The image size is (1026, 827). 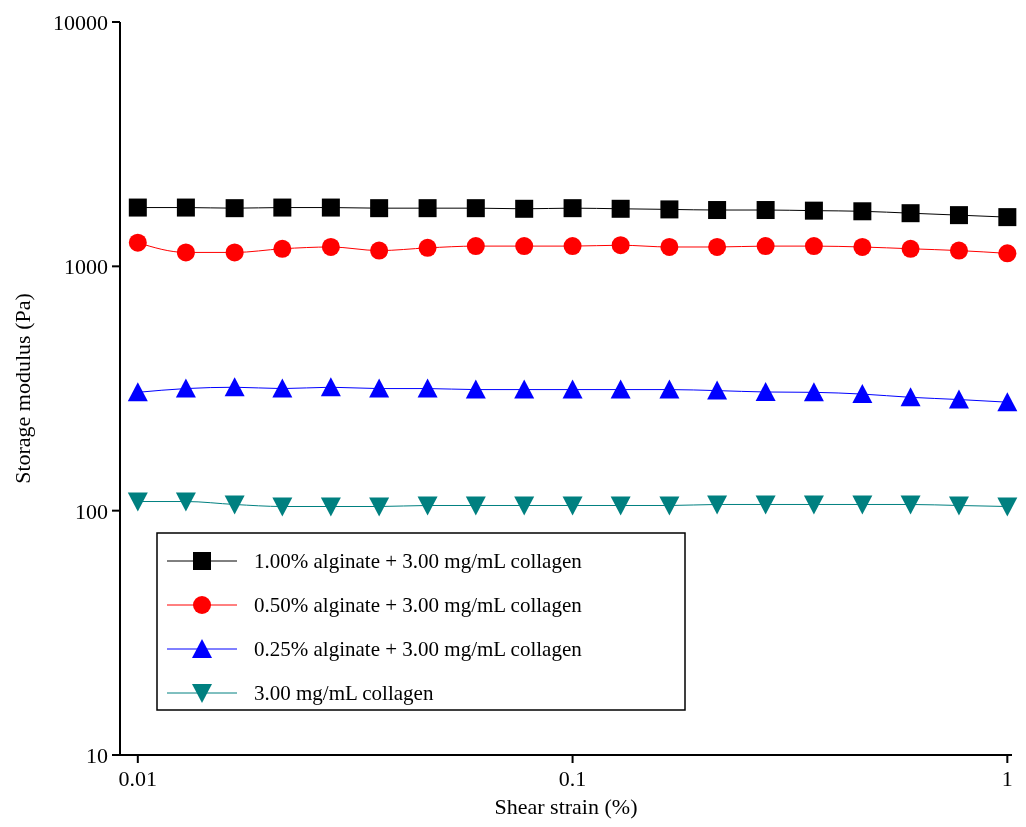 What do you see at coordinates (572, 778) in the screenshot?
I see `x-tick-label: 0.1` at bounding box center [572, 778].